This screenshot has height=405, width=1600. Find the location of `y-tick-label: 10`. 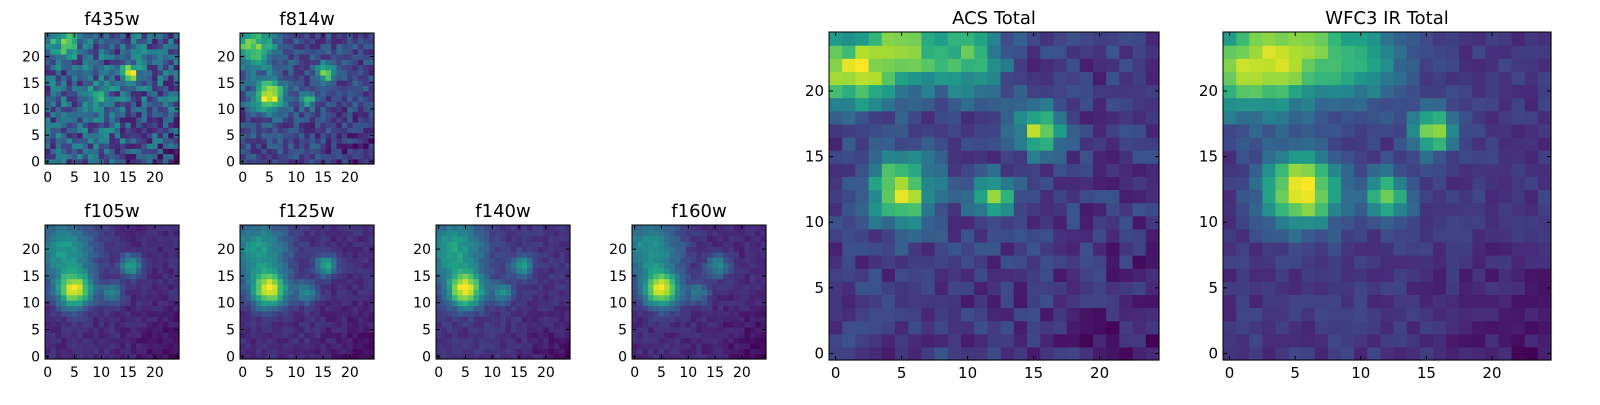

y-tick-label: 10 is located at coordinates (226, 110).